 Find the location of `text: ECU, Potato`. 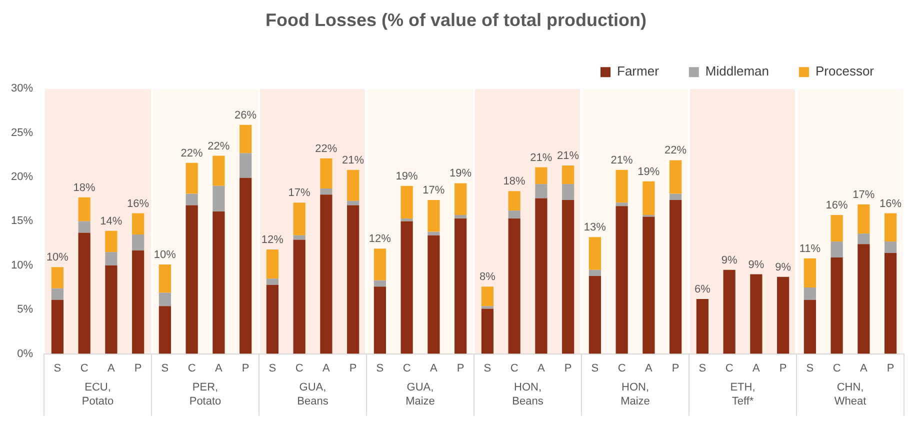

text: ECU, Potato is located at coordinates (98, 394).